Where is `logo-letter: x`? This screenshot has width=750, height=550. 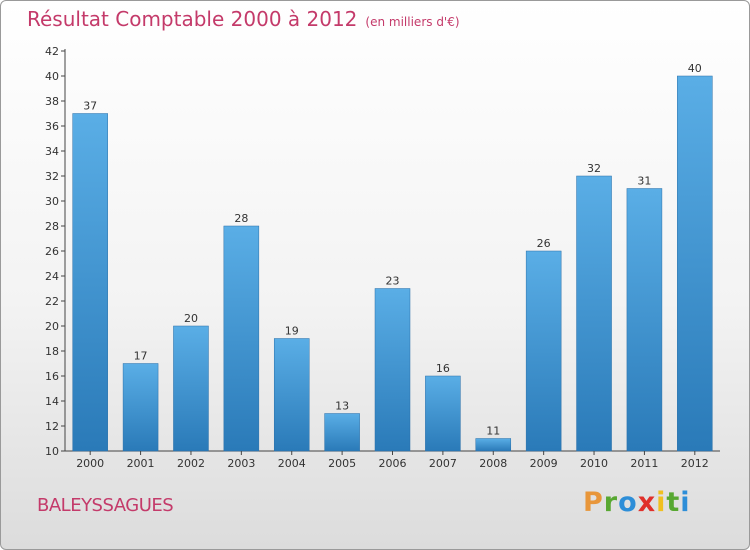 logo-letter: x is located at coordinates (647, 502).